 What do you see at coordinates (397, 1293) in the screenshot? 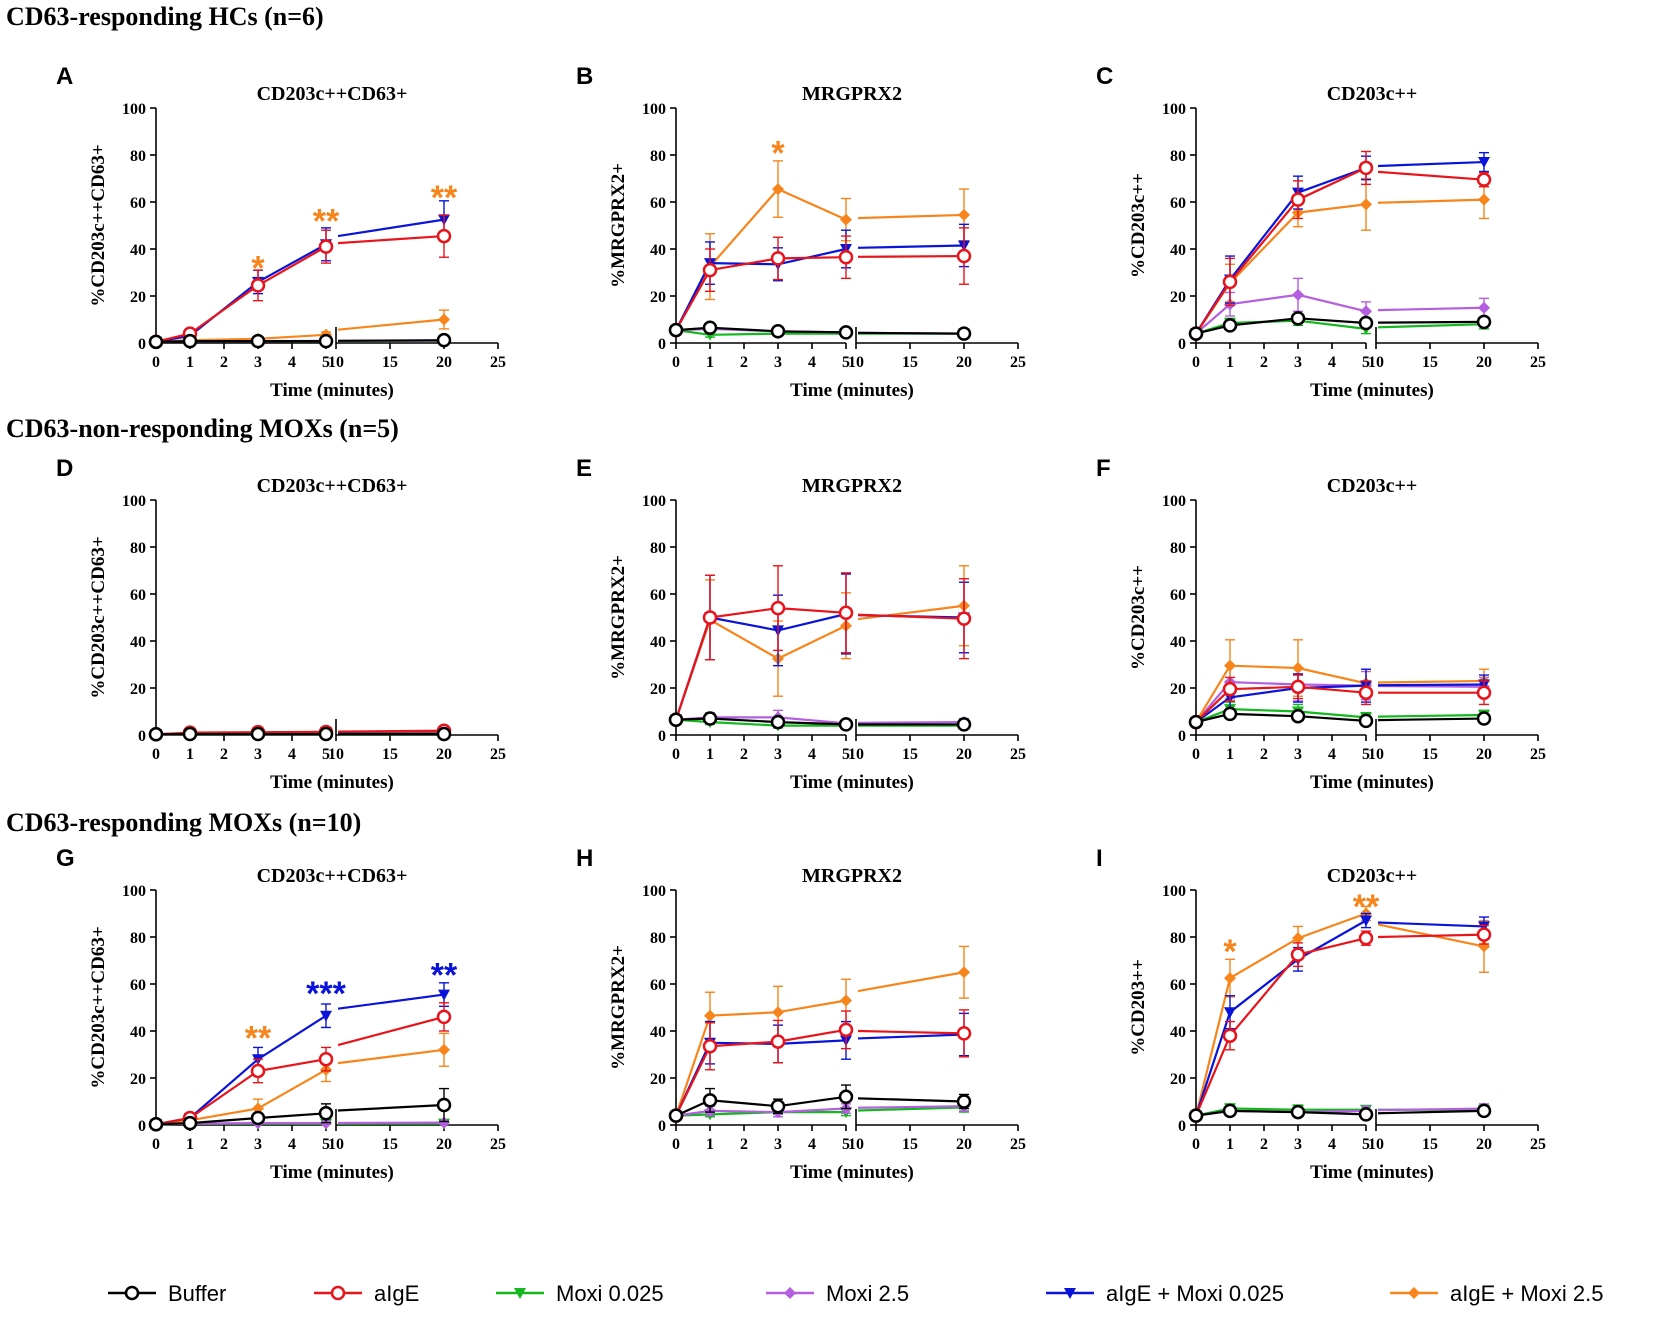
I see `legend-label-aige: aIgE` at bounding box center [397, 1293].